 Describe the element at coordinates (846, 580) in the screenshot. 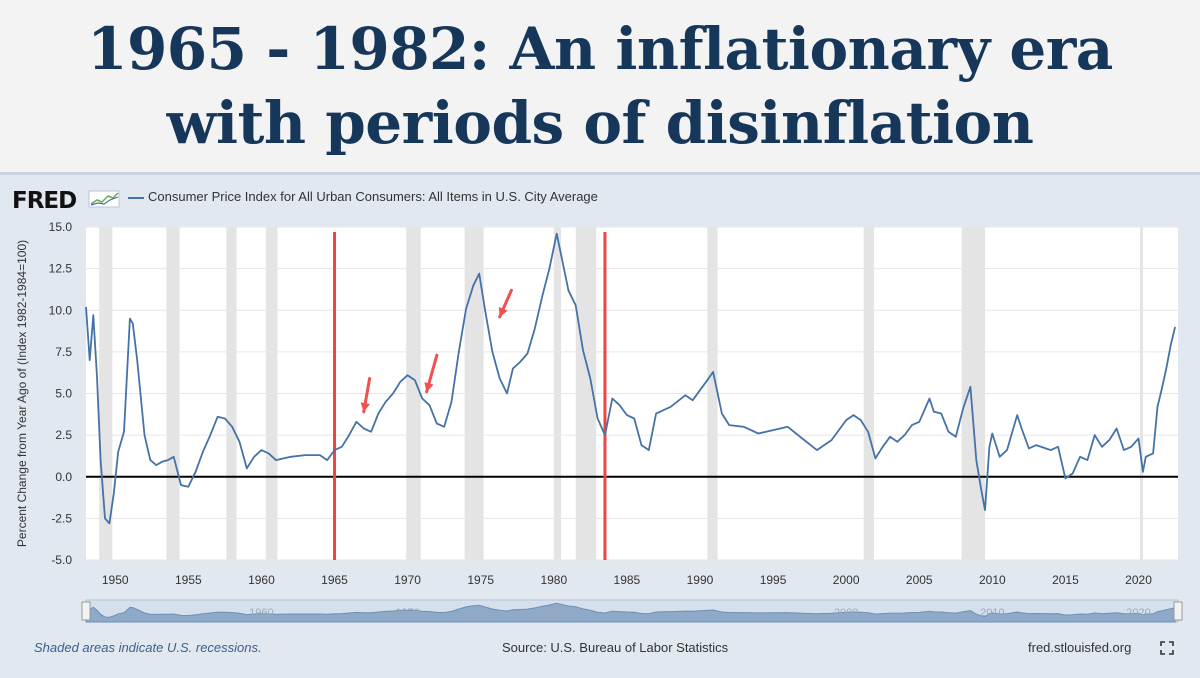

I see `x-tick-label: 2000` at that location.